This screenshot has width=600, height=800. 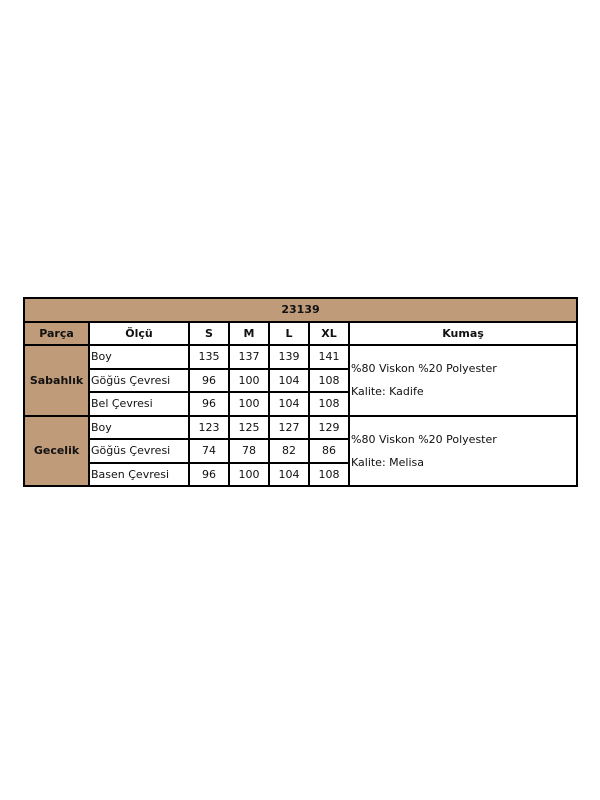 What do you see at coordinates (209, 427) in the screenshot?
I see `size-value: 123` at bounding box center [209, 427].